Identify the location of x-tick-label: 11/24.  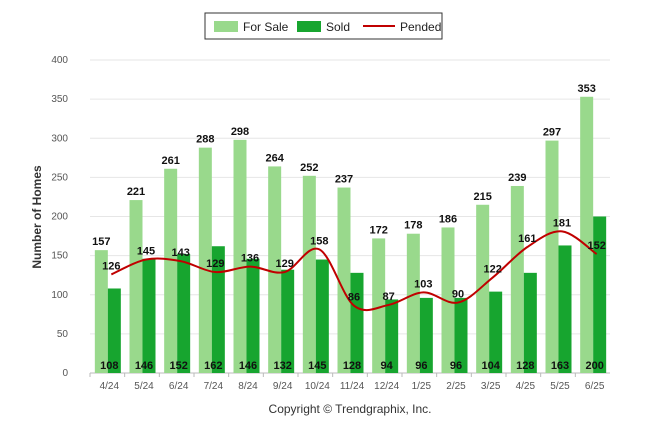
(352, 386).